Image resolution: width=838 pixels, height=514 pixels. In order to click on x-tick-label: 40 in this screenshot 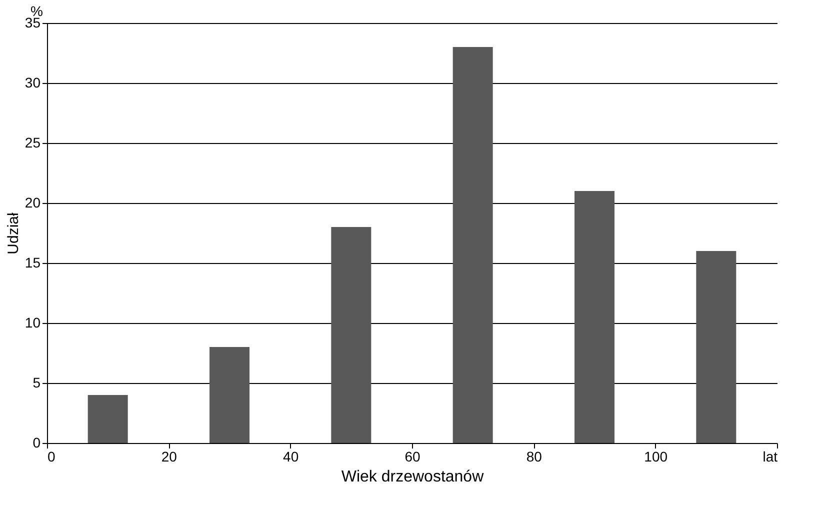, I will do `click(291, 456)`.